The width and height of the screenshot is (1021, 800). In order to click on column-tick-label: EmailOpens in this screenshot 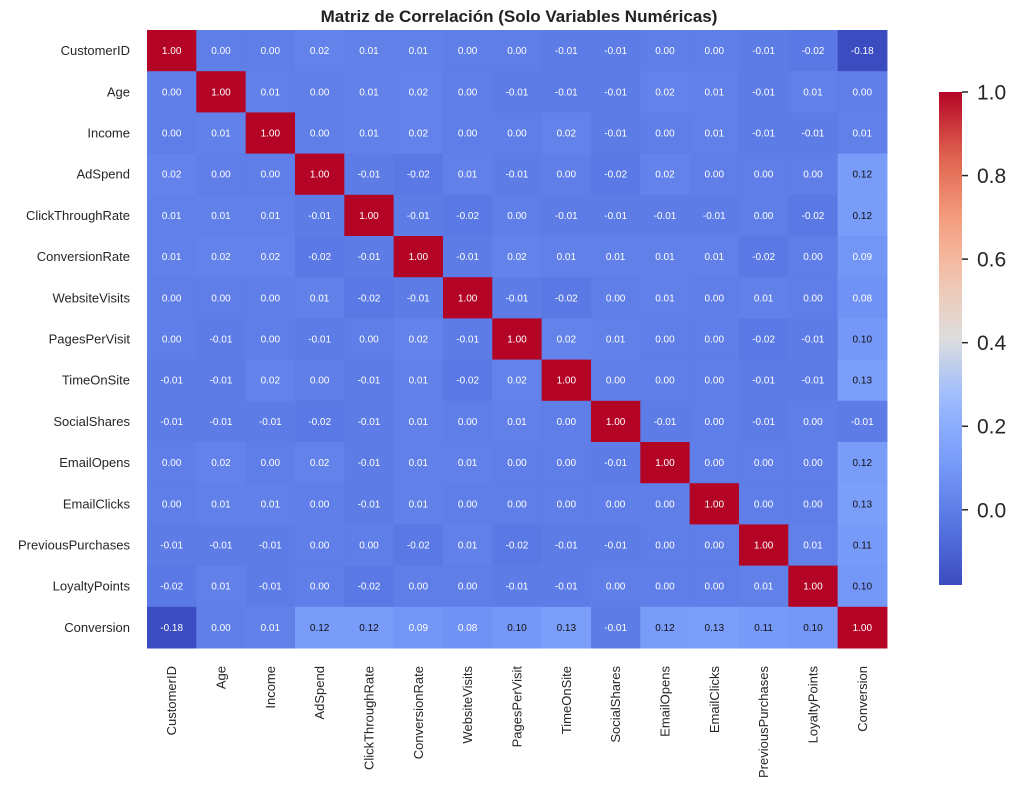, I will do `click(664, 701)`.